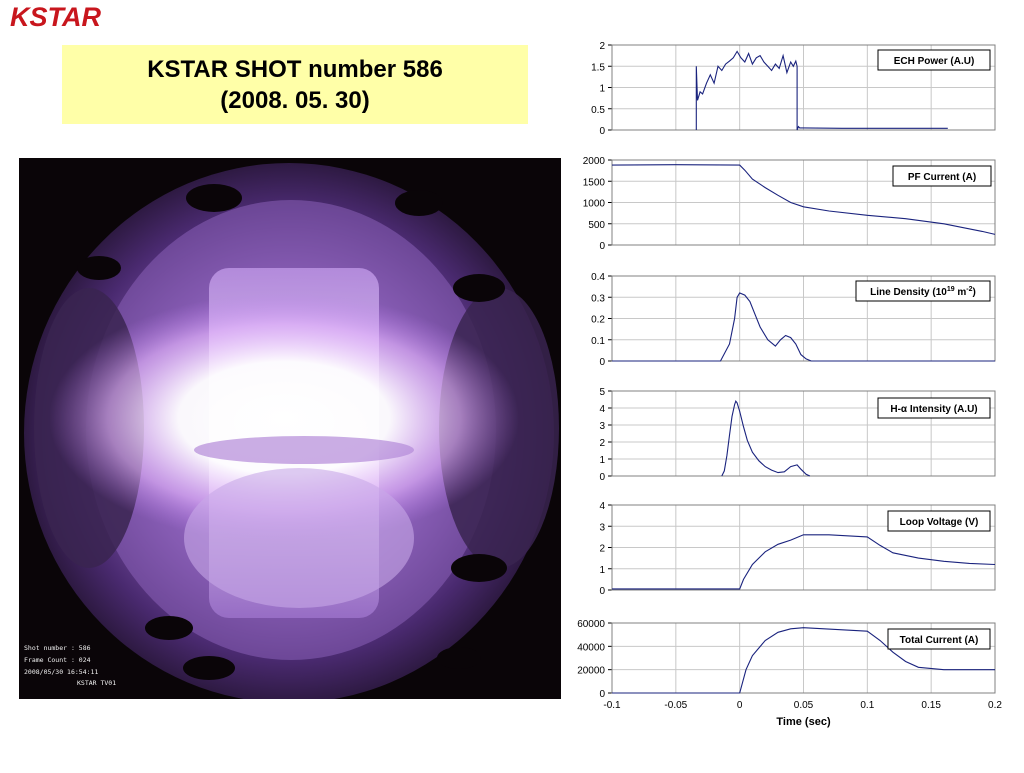  What do you see at coordinates (61, 672) in the screenshot?
I see `overlay-datetime: 2008/05/30 16:54:11` at bounding box center [61, 672].